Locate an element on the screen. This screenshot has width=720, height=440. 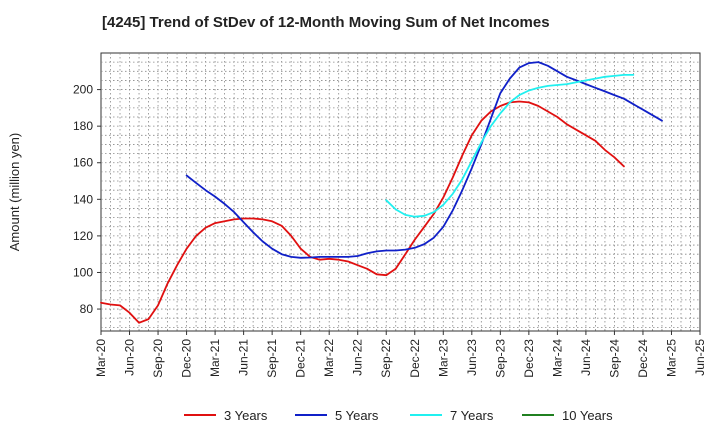
series-line-7-years is located at coordinates (510, 146).